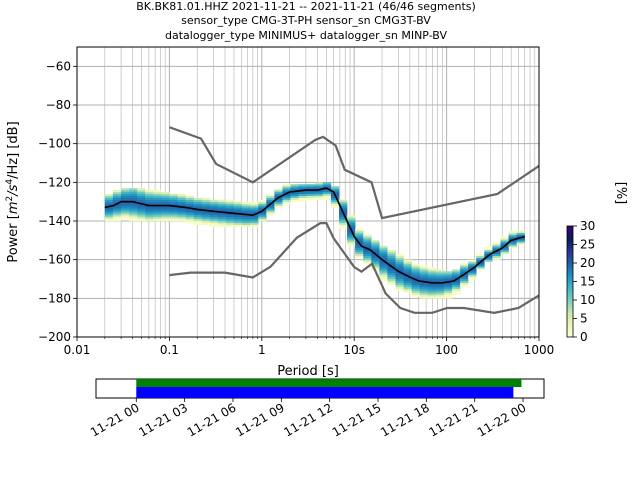 This screenshot has width=640, height=480. What do you see at coordinates (13, 191) in the screenshot?
I see `y-axis-label: Power [m2/s4/Hz] [dB]` at bounding box center [13, 191].